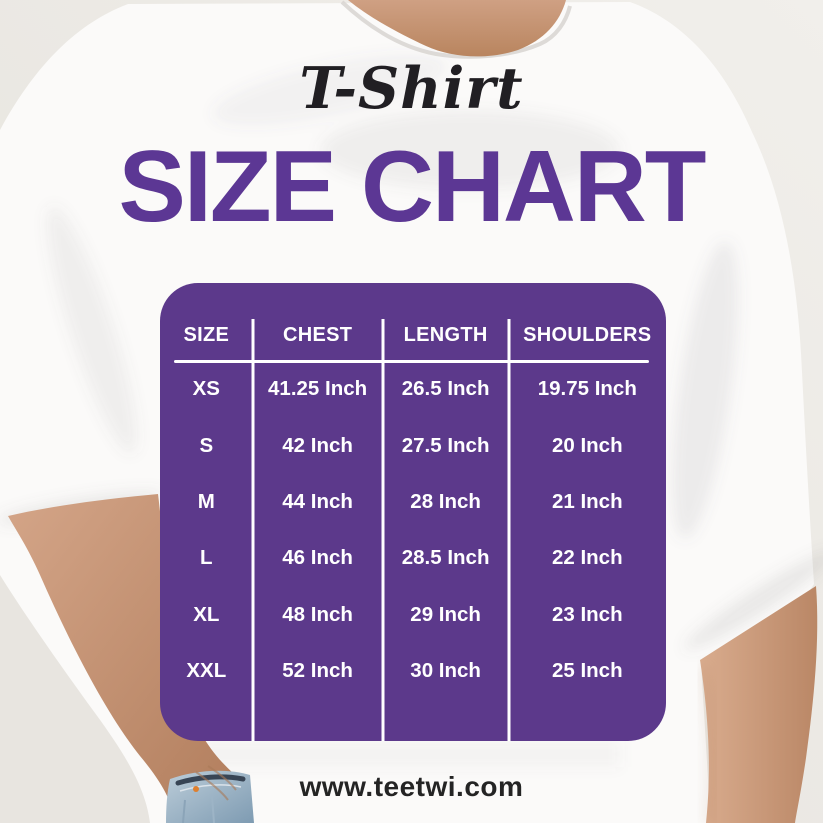  Describe the element at coordinates (206, 389) in the screenshot. I see `table-cell-size: XS` at that location.